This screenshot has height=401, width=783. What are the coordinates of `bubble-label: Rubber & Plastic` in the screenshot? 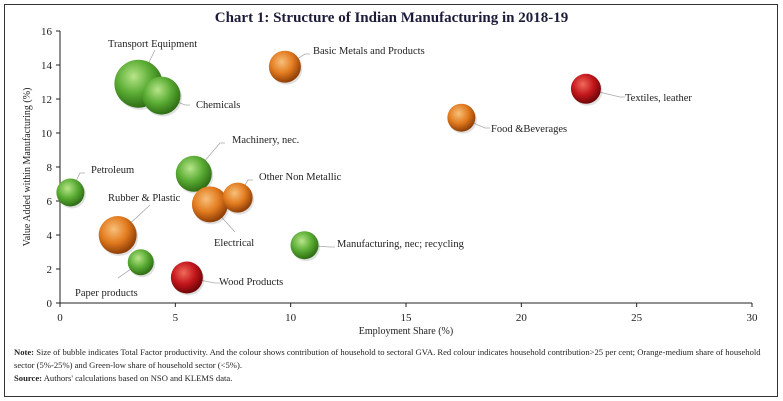 It's located at (144, 198).